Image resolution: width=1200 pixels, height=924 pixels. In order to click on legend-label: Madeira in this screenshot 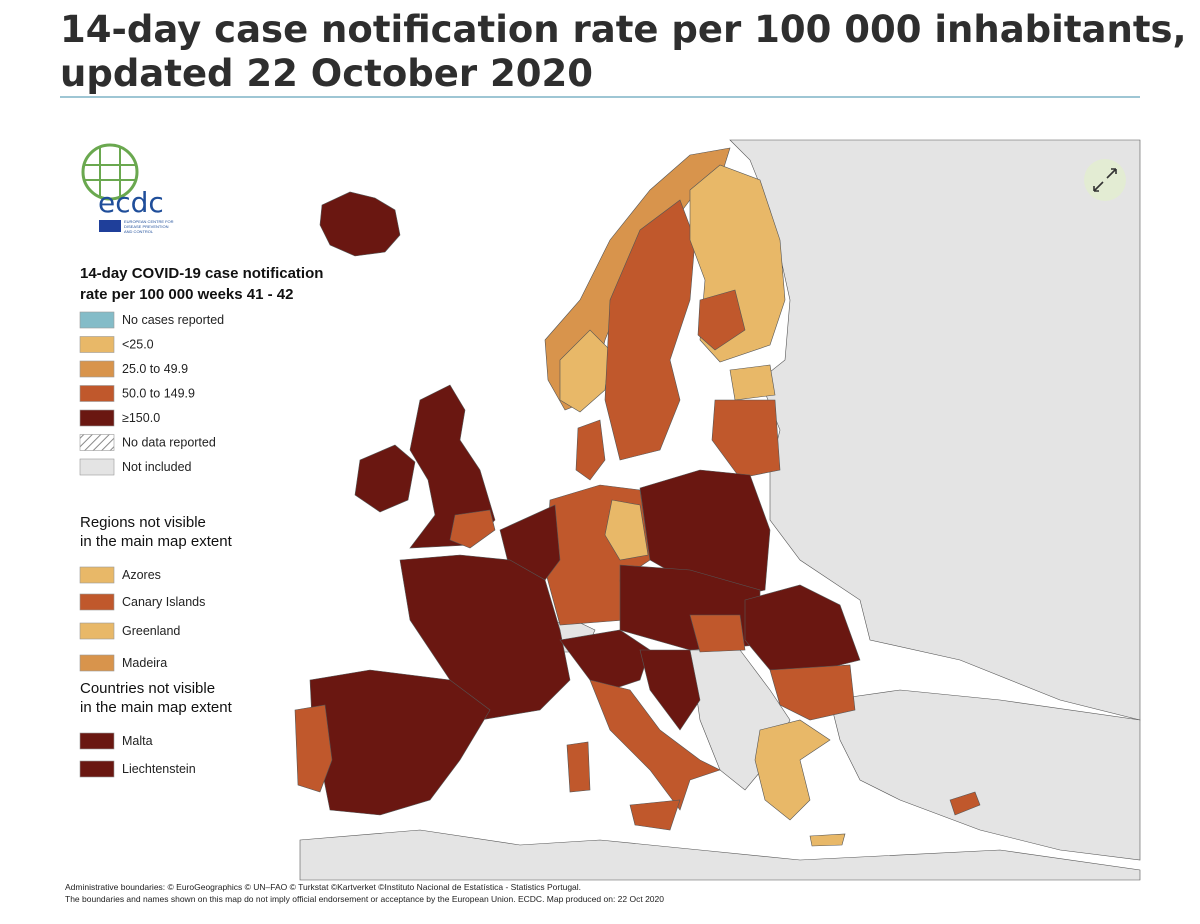, I will do `click(144, 663)`.